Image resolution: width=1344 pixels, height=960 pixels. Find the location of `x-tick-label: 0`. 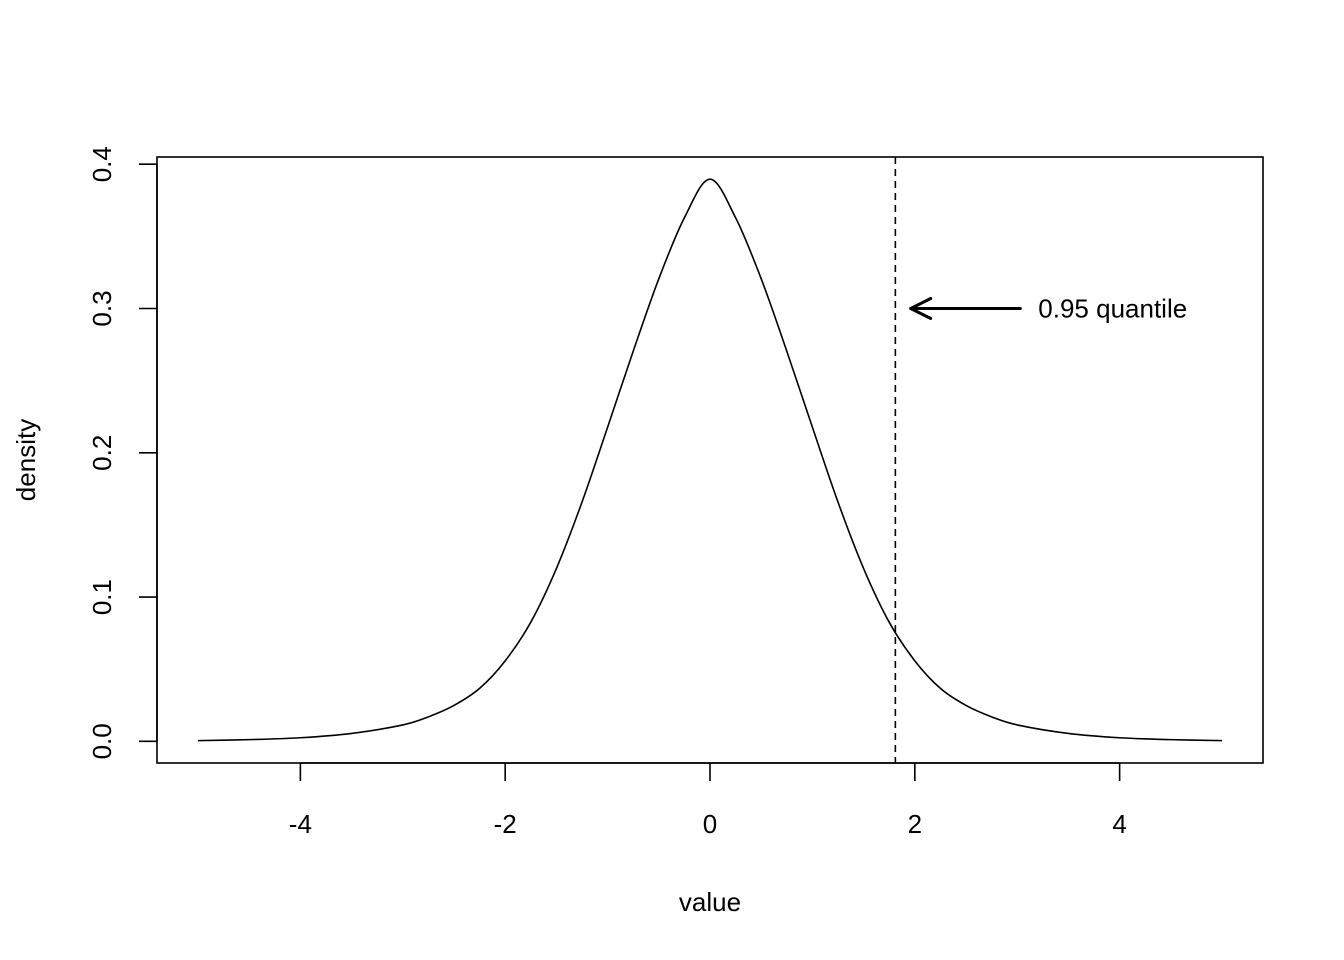

x-tick-label: 0 is located at coordinates (710, 824).